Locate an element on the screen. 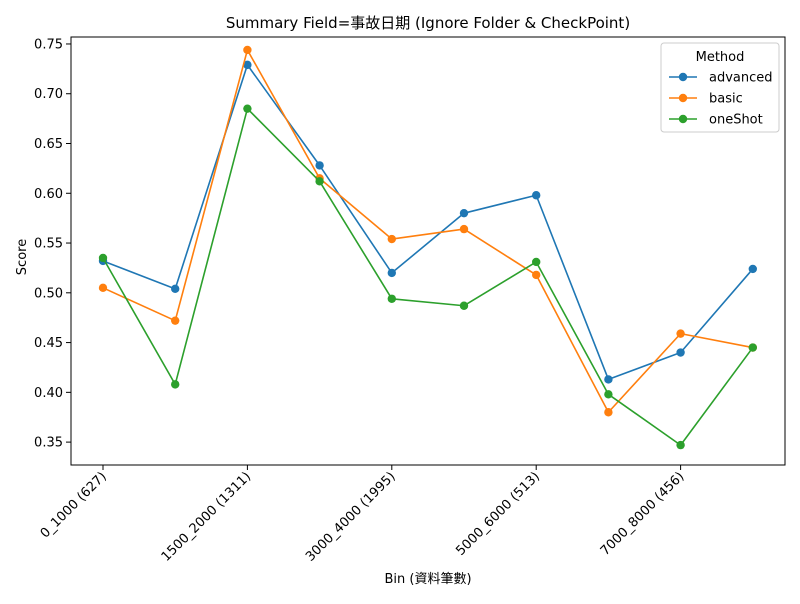 The image size is (800, 604). legend-title: Method is located at coordinates (720, 57).